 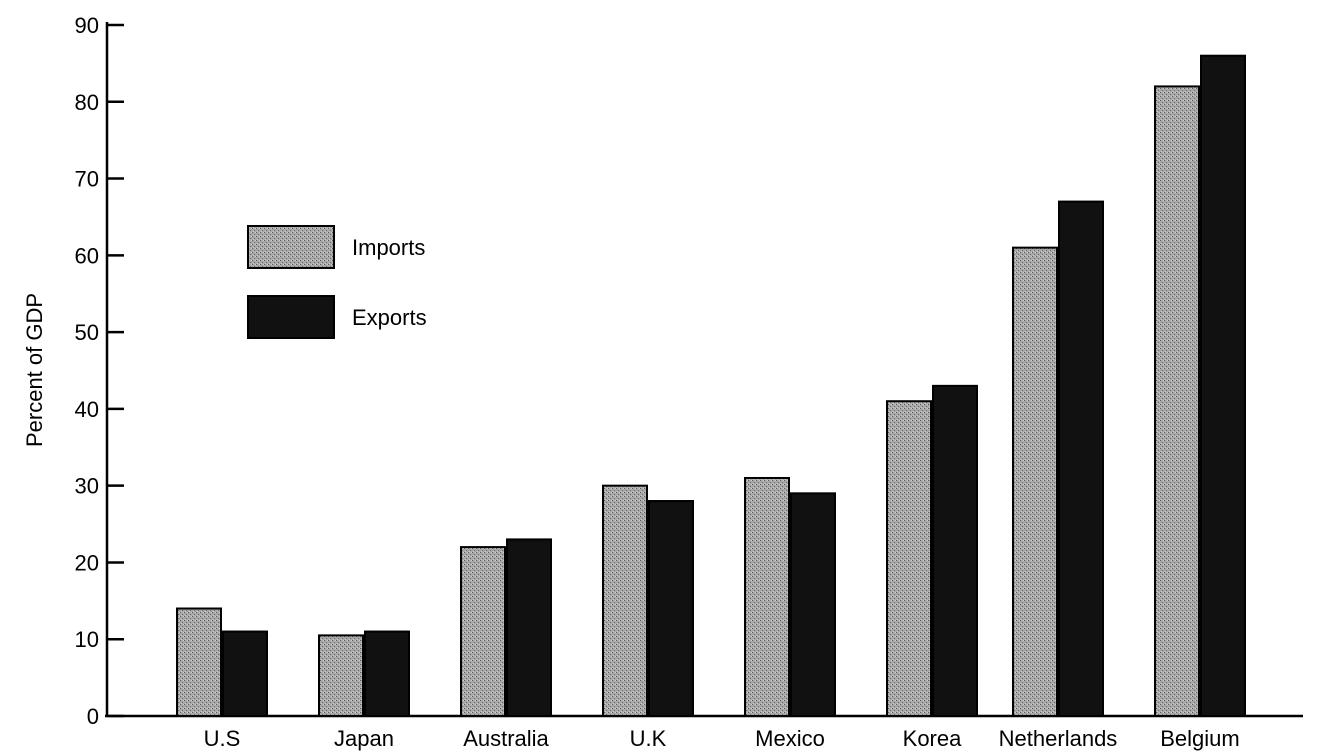 I want to click on y-axis-title: Percent of GDP, so click(x=34, y=370).